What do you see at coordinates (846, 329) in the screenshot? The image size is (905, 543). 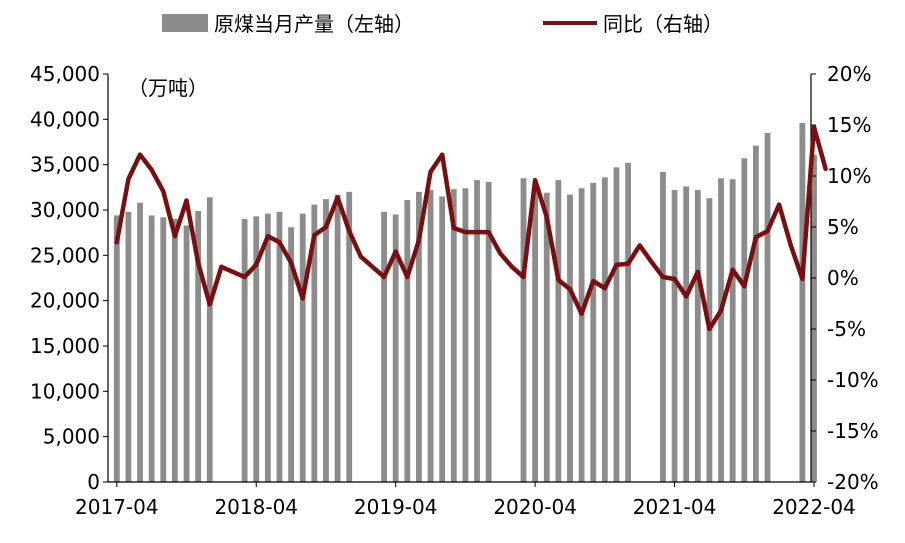 I see `y-right-tick-label: -5%` at bounding box center [846, 329].